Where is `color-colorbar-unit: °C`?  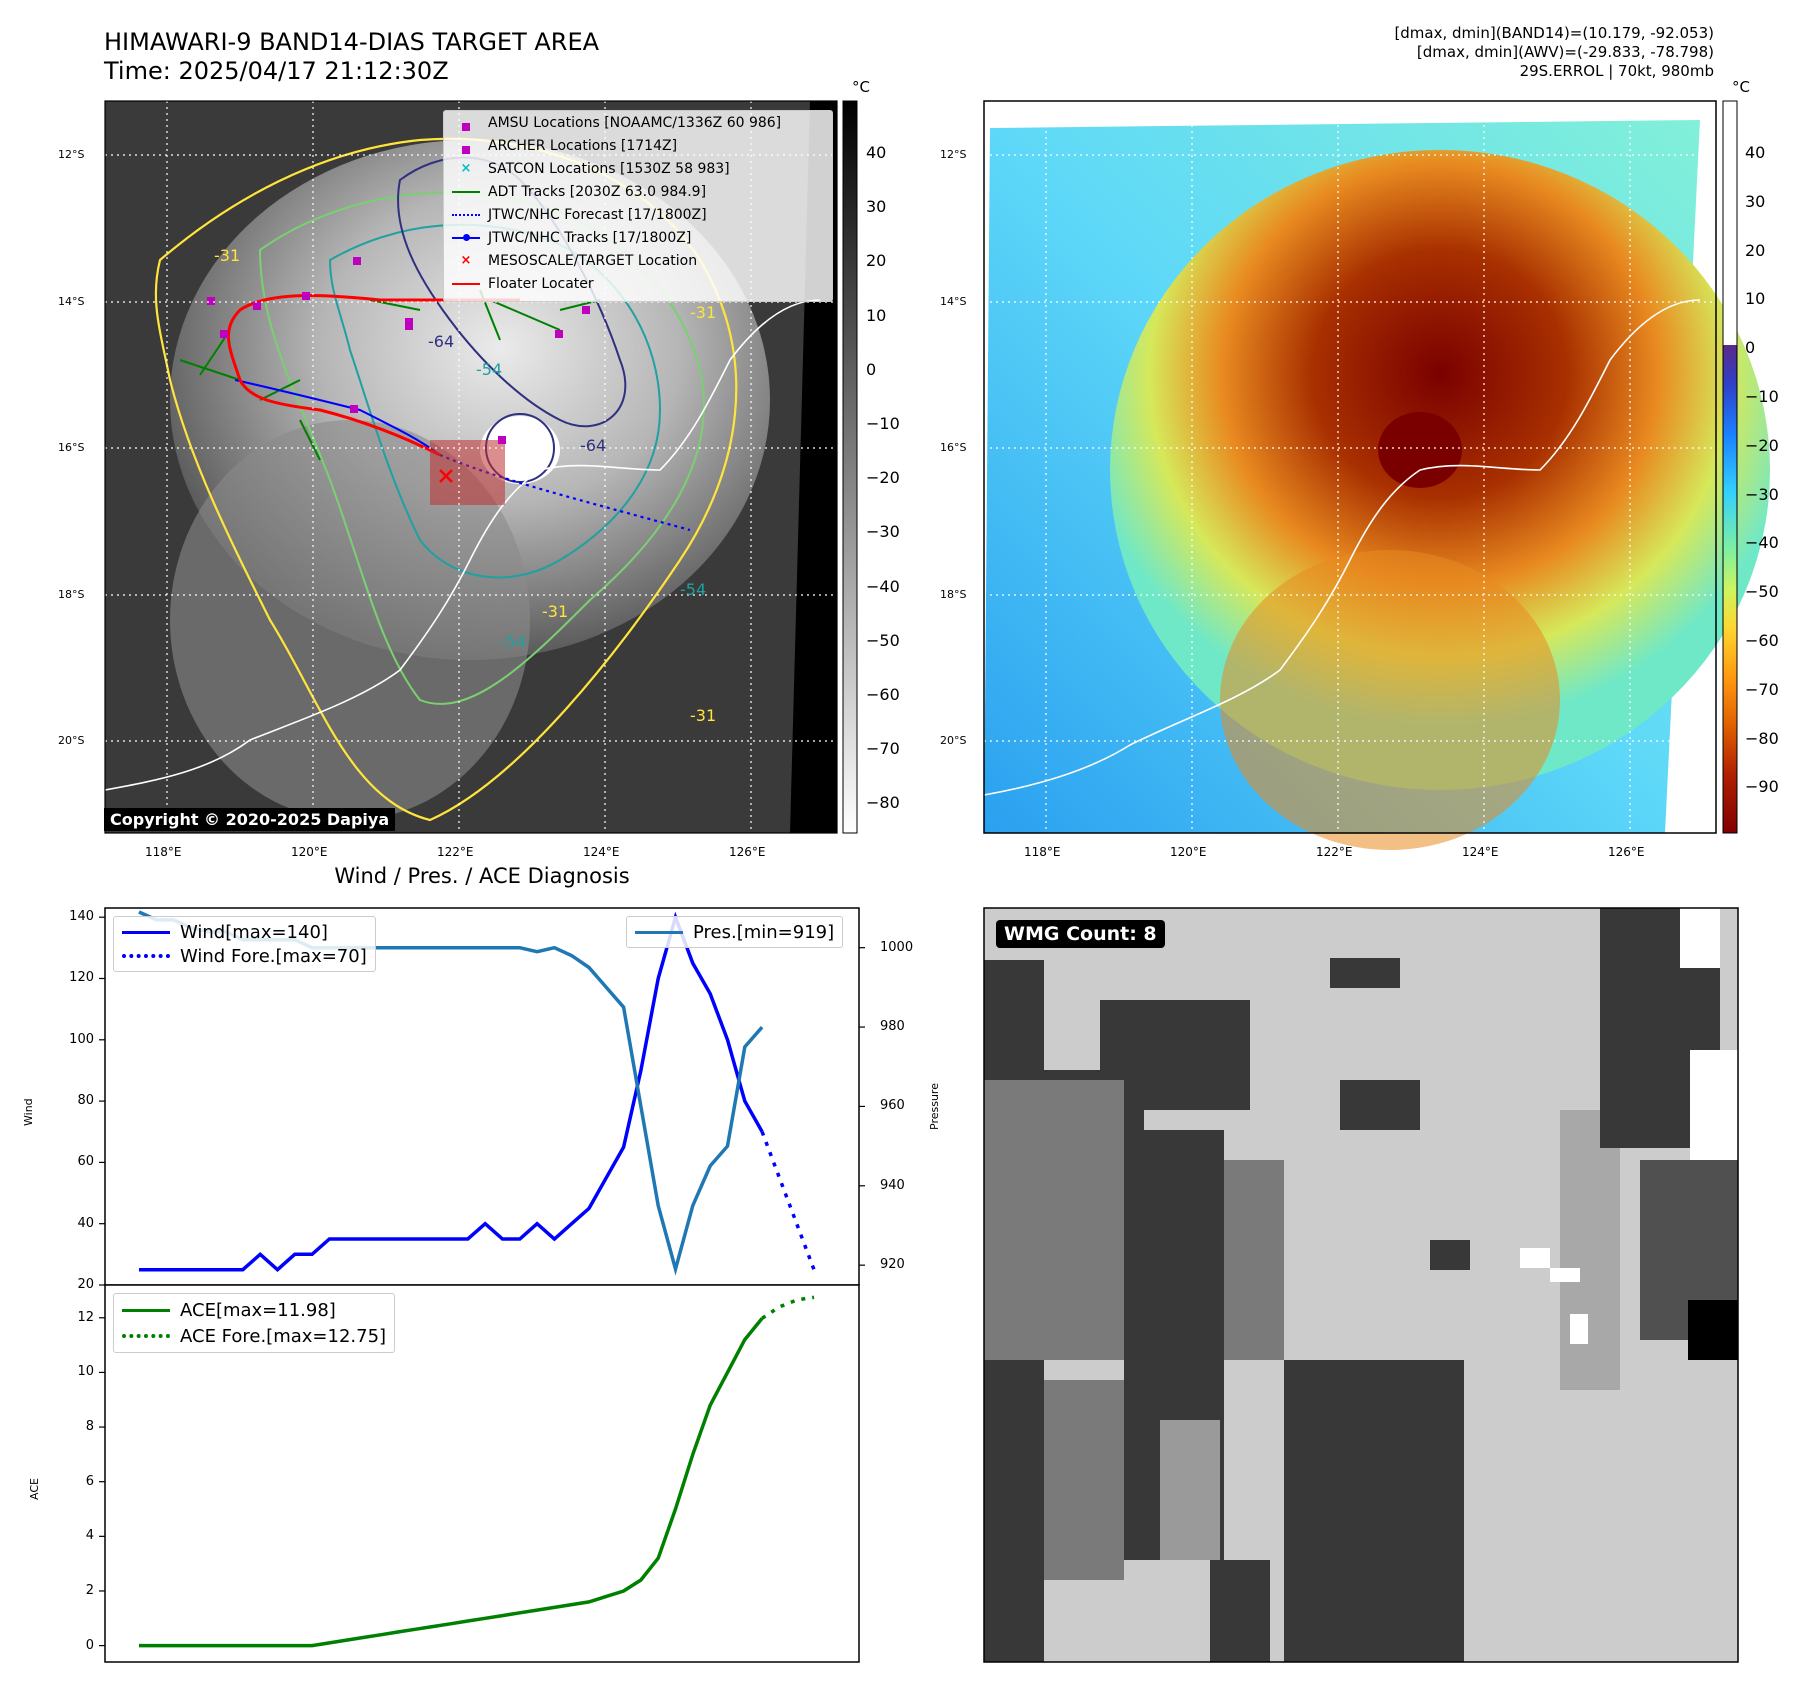
color-colorbar-unit: °C is located at coordinates (1741, 87).